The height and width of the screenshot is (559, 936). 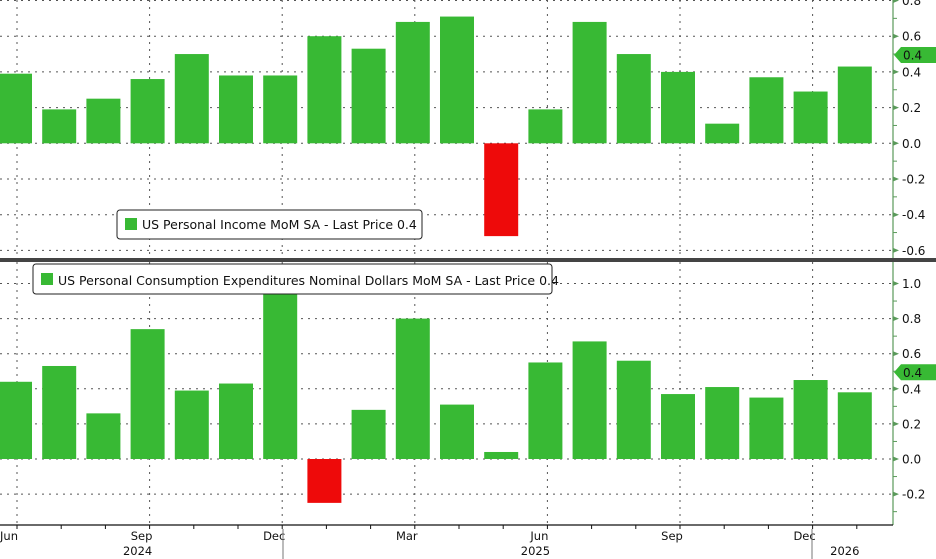 What do you see at coordinates (911, 284) in the screenshot?
I see `y-tick-label: 1.0` at bounding box center [911, 284].